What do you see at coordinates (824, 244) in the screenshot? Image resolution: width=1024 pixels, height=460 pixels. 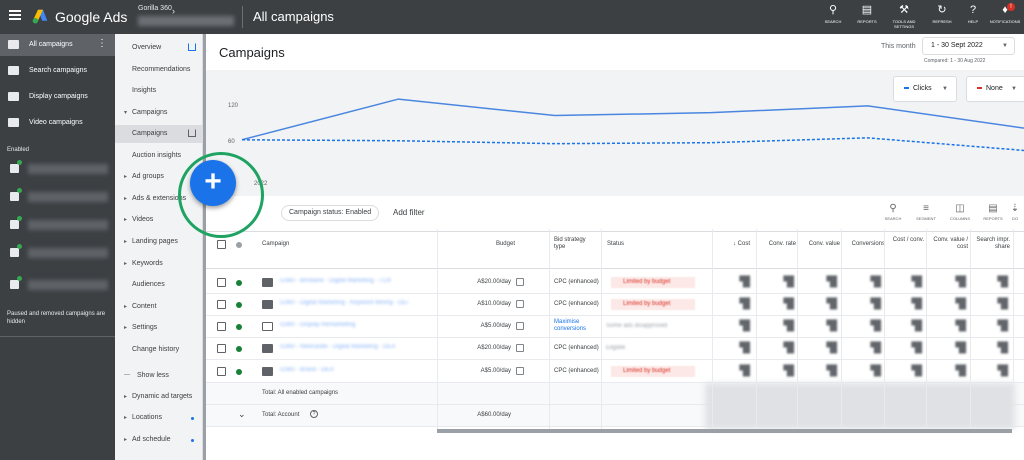 I see `col-conv-value: Conv. value` at bounding box center [824, 244].